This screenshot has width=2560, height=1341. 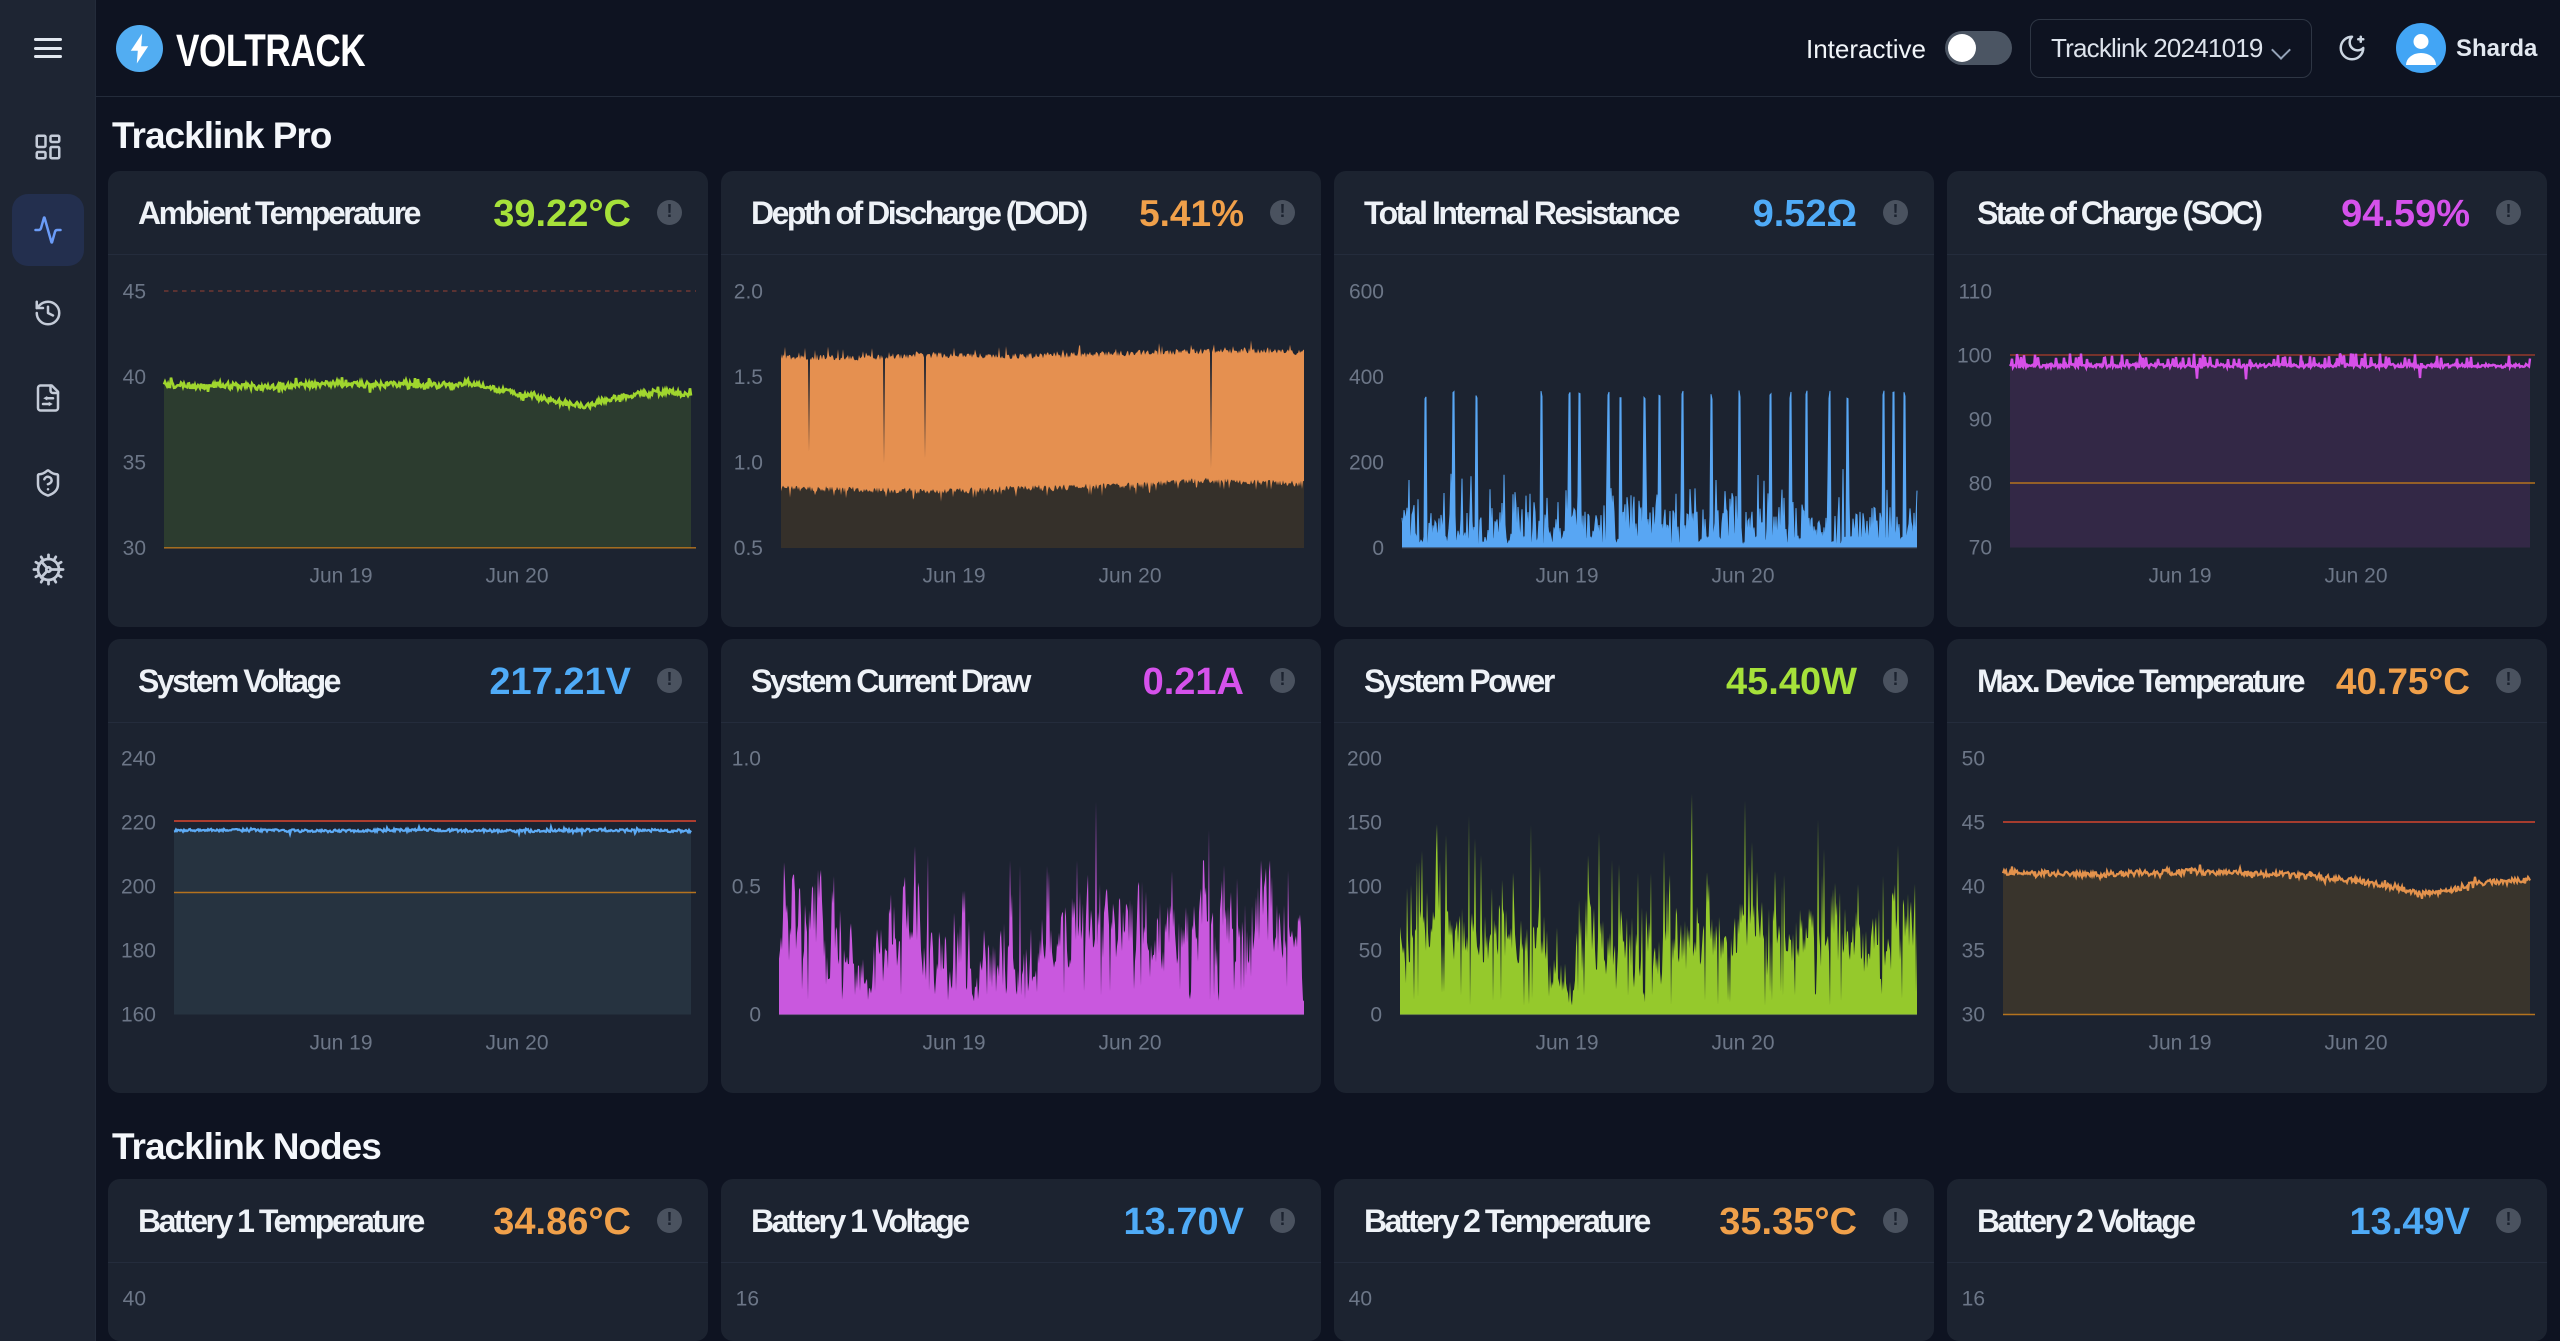 What do you see at coordinates (748, 292) in the screenshot?
I see `svg-text: 2.0` at bounding box center [748, 292].